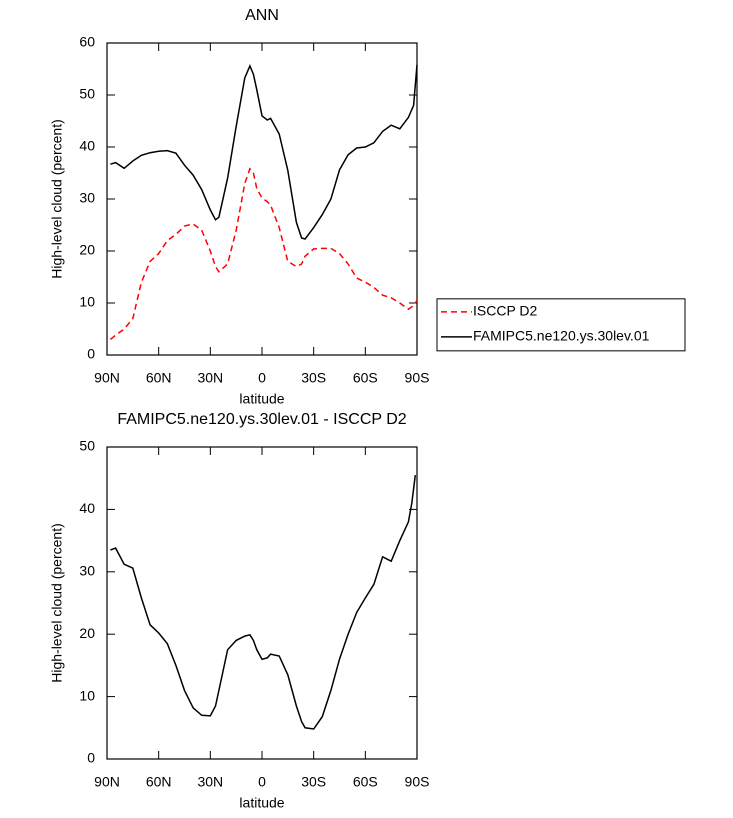  What do you see at coordinates (561, 325) in the screenshot?
I see `legend-box` at bounding box center [561, 325].